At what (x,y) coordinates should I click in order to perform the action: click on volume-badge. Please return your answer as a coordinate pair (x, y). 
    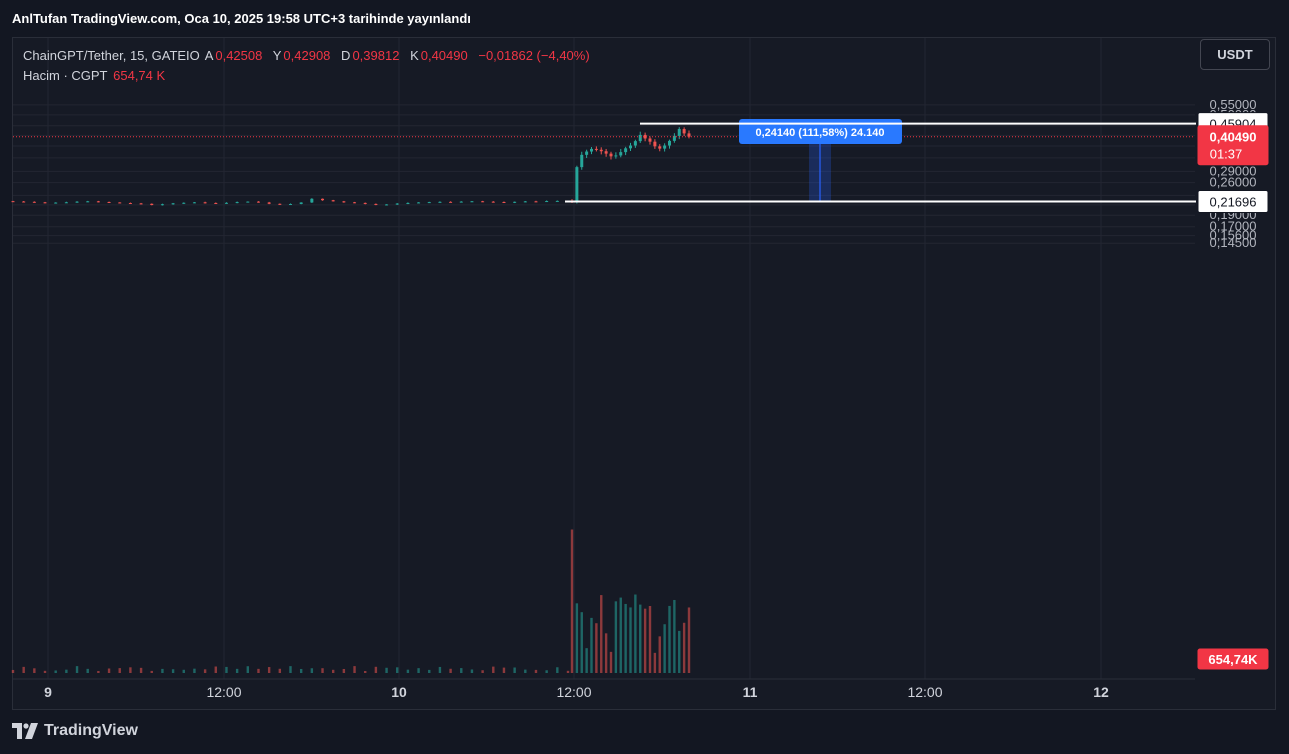
    Looking at the image, I should click on (1233, 659).